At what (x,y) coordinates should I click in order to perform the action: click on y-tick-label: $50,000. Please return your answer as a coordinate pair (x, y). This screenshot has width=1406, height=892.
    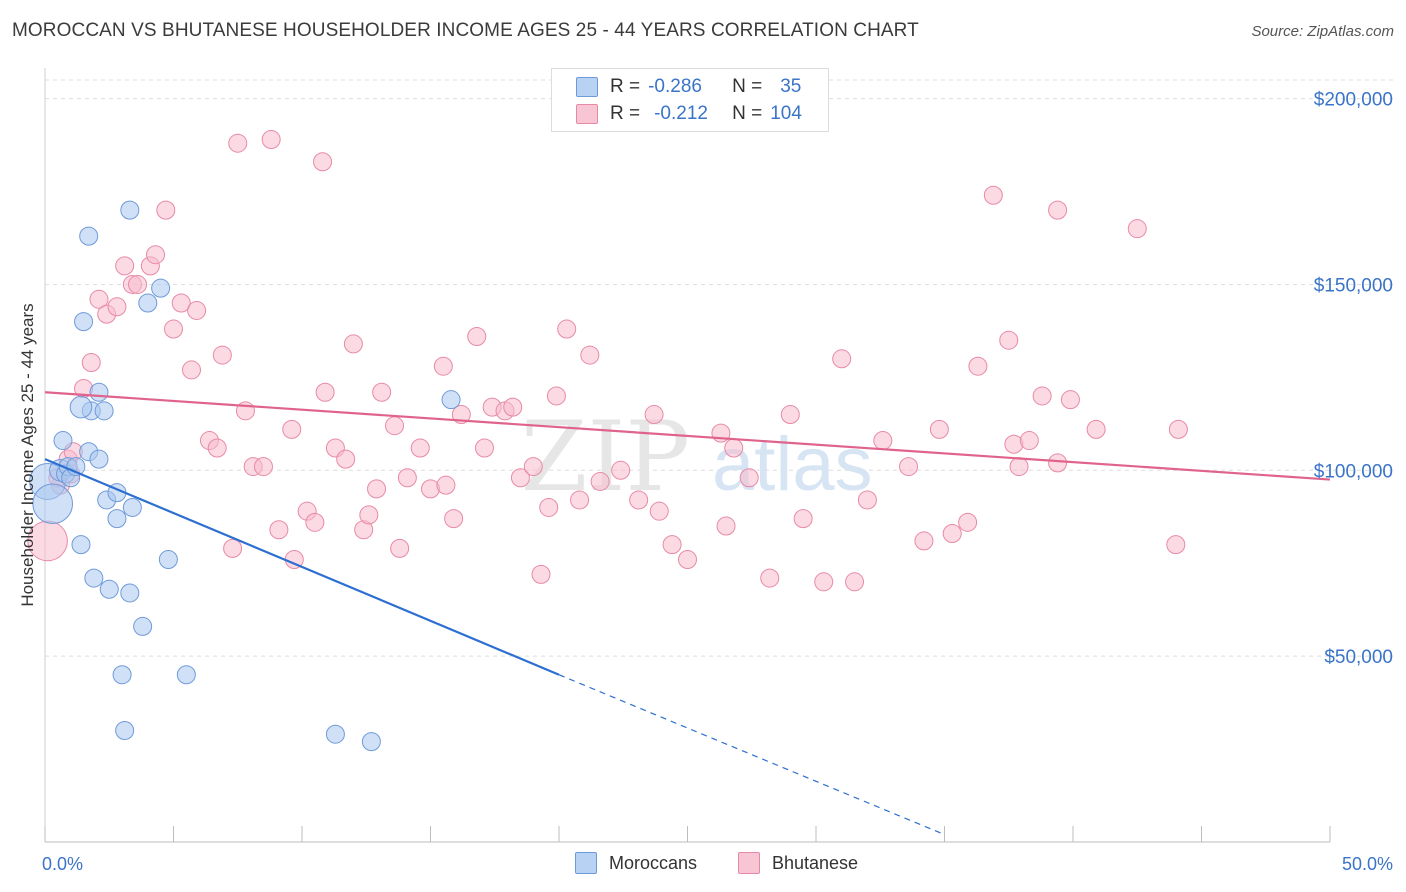
    Looking at the image, I should click on (1358, 657).